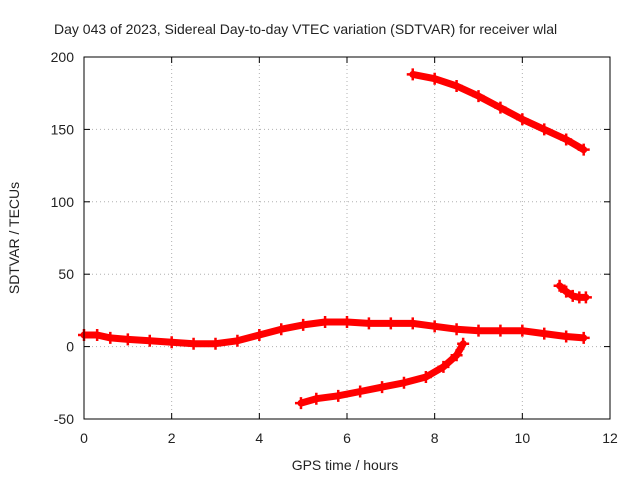 The height and width of the screenshot is (480, 640). Describe the element at coordinates (66, 274) in the screenshot. I see `y-tick-label: 50` at that location.